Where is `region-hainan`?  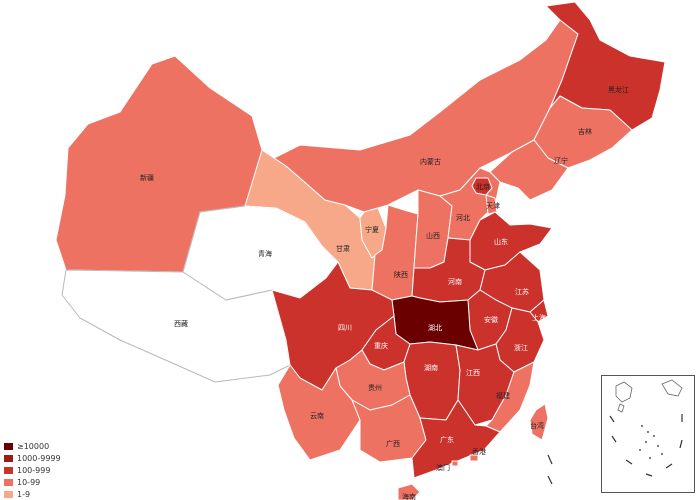 region-hainan is located at coordinates (409, 491).